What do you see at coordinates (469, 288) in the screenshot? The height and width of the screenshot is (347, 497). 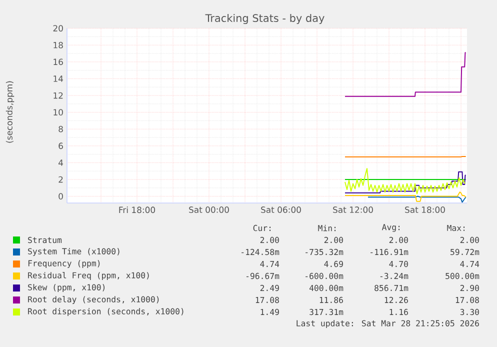 I see `text: 2.90` at bounding box center [469, 288].